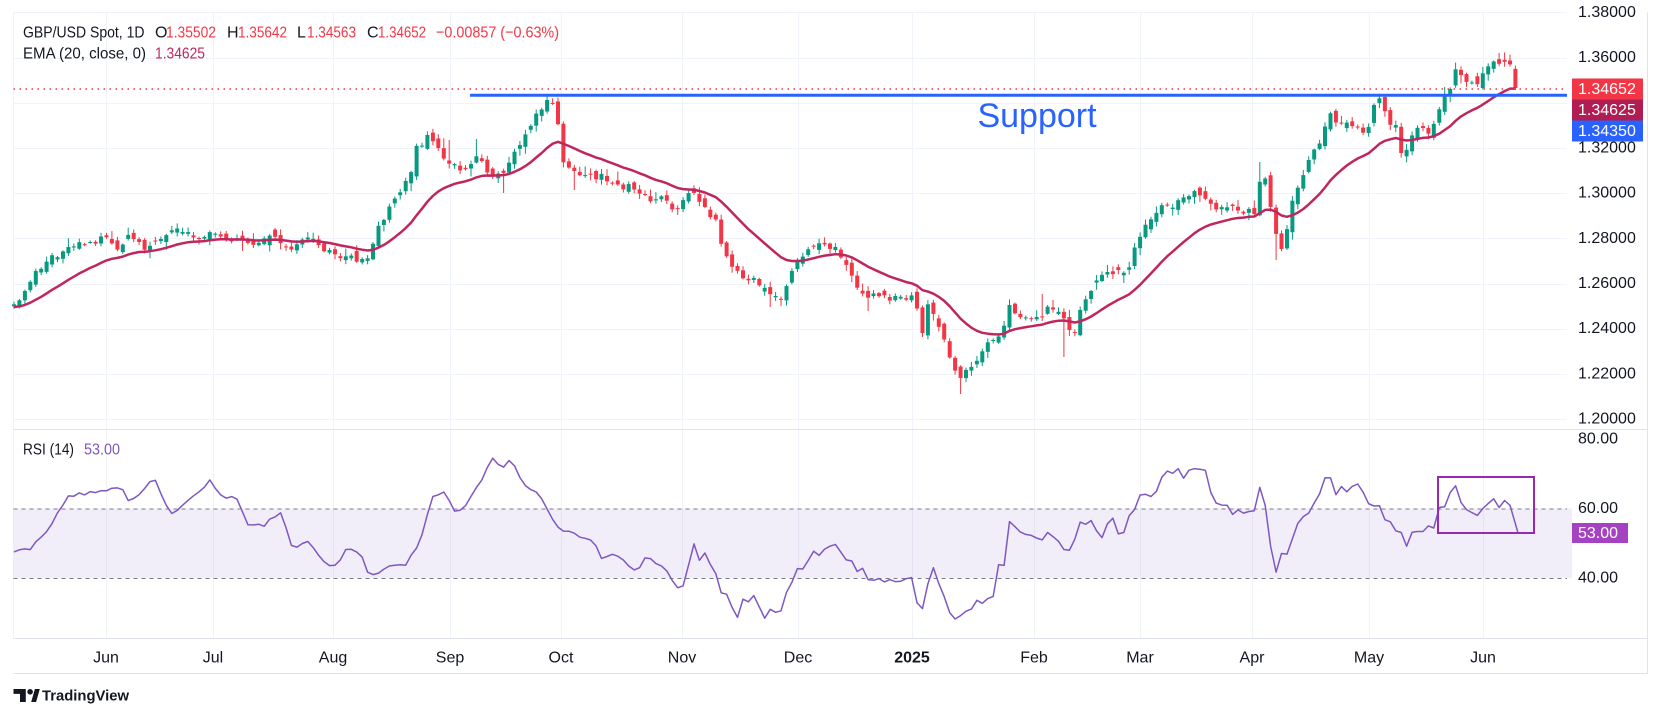 Image resolution: width=1661 pixels, height=718 pixels. What do you see at coordinates (1607, 12) in the screenshot?
I see `svg-text: 1.38000` at bounding box center [1607, 12].